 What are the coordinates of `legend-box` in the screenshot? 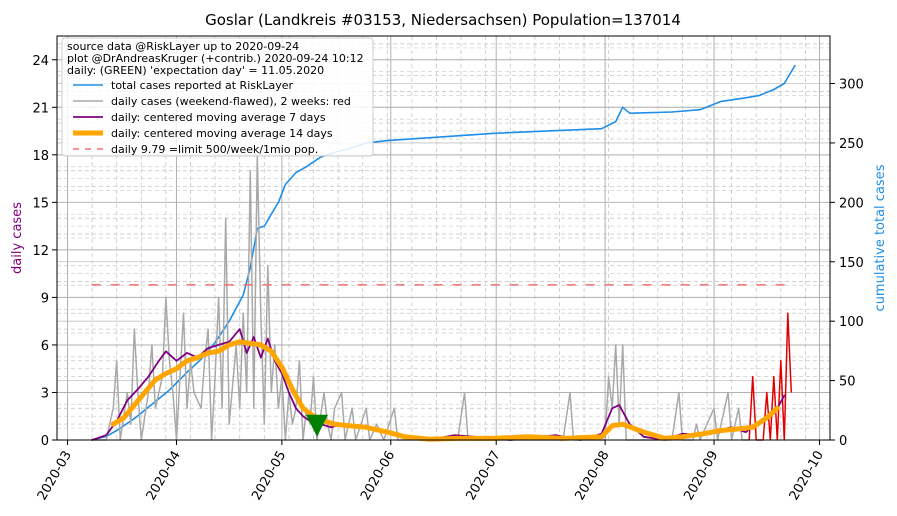 It's located at (217, 97).